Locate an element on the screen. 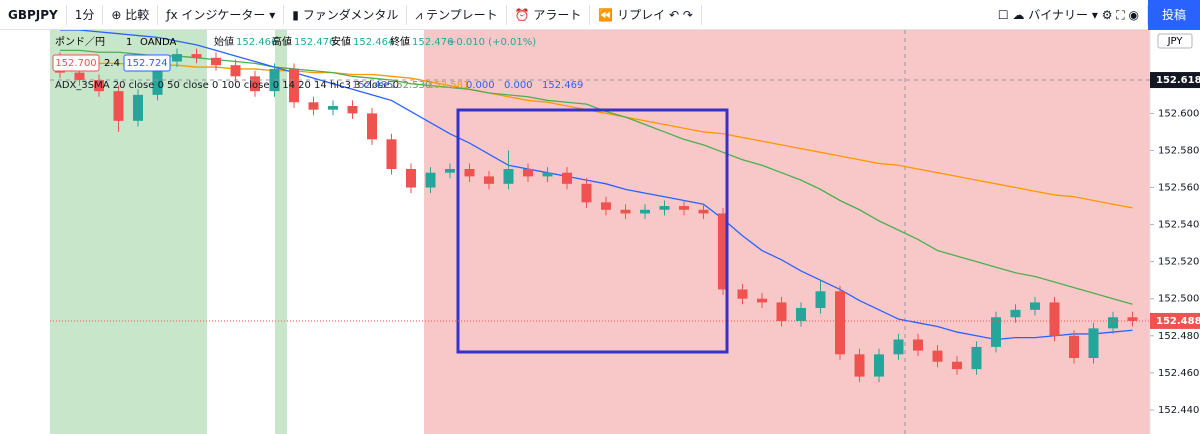 The height and width of the screenshot is (434, 1200). replay: ⏪ リプレイ ↶ ↷ is located at coordinates (646, 14).